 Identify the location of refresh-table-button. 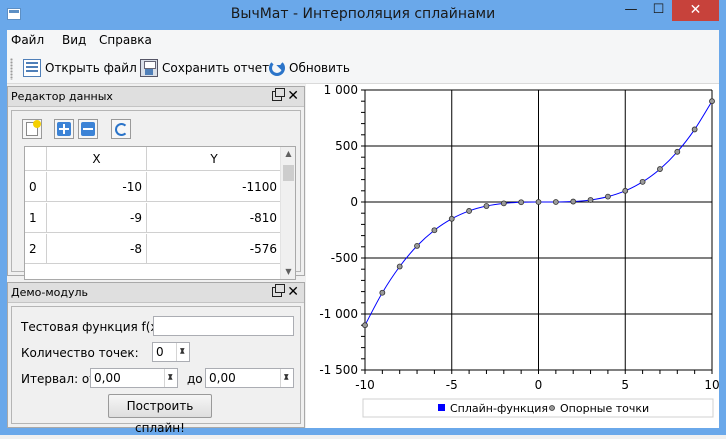
(121, 129).